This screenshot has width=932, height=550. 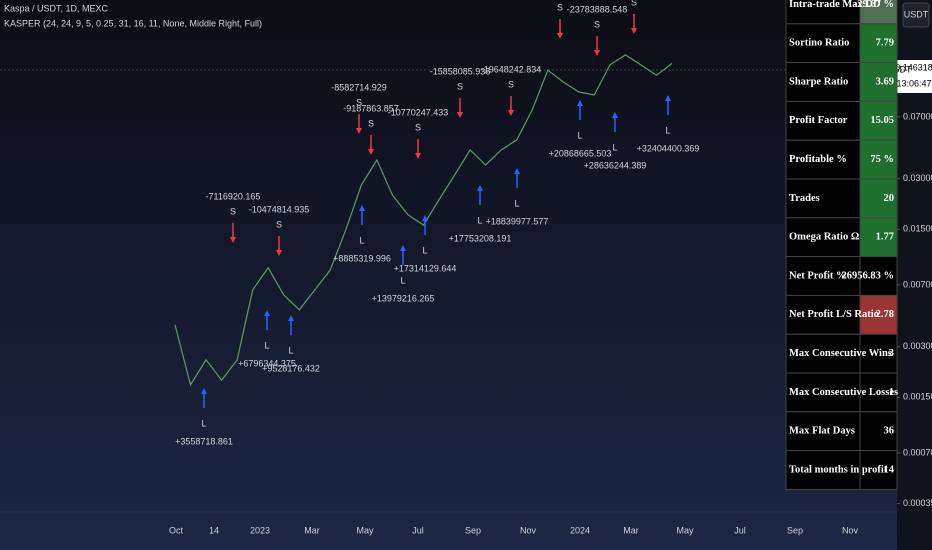 I want to click on y-tick-label: 0.003000, so click(x=917, y=346).